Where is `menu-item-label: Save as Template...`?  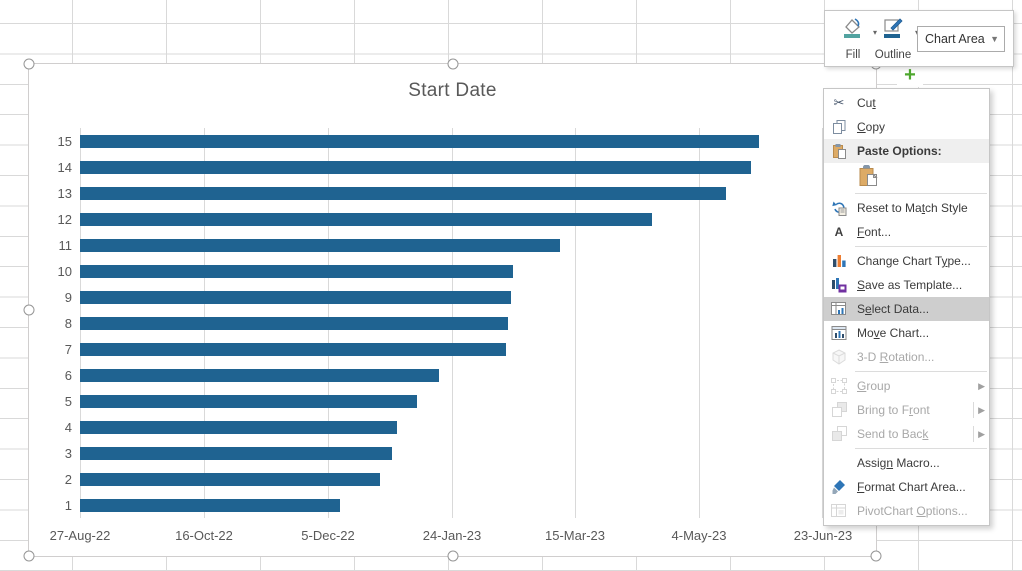
menu-item-label: Save as Template... is located at coordinates (910, 285).